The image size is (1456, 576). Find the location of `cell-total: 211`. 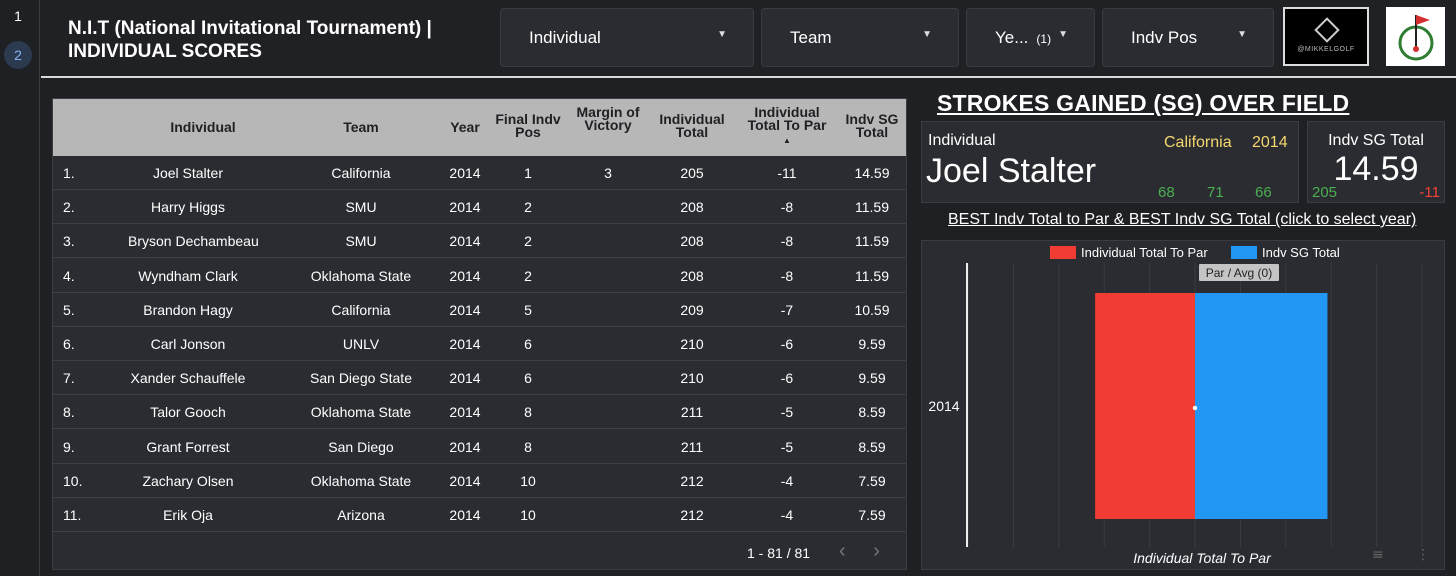

cell-total: 211 is located at coordinates (692, 412).